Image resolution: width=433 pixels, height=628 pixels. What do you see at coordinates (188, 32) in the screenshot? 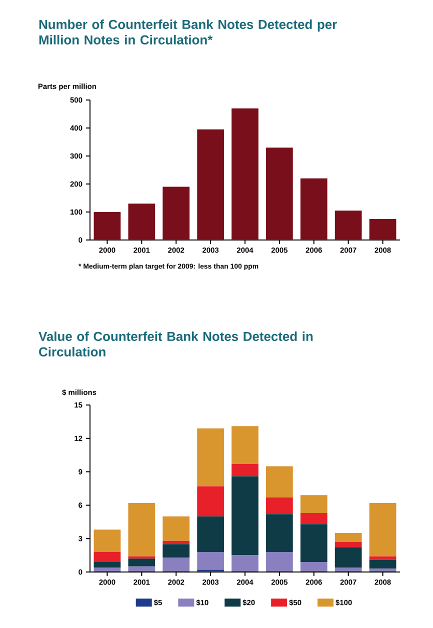
I see `chart-title: Number of Counterfeit Bank Notes Detected per Million Notes in Circulation*` at bounding box center [188, 32].